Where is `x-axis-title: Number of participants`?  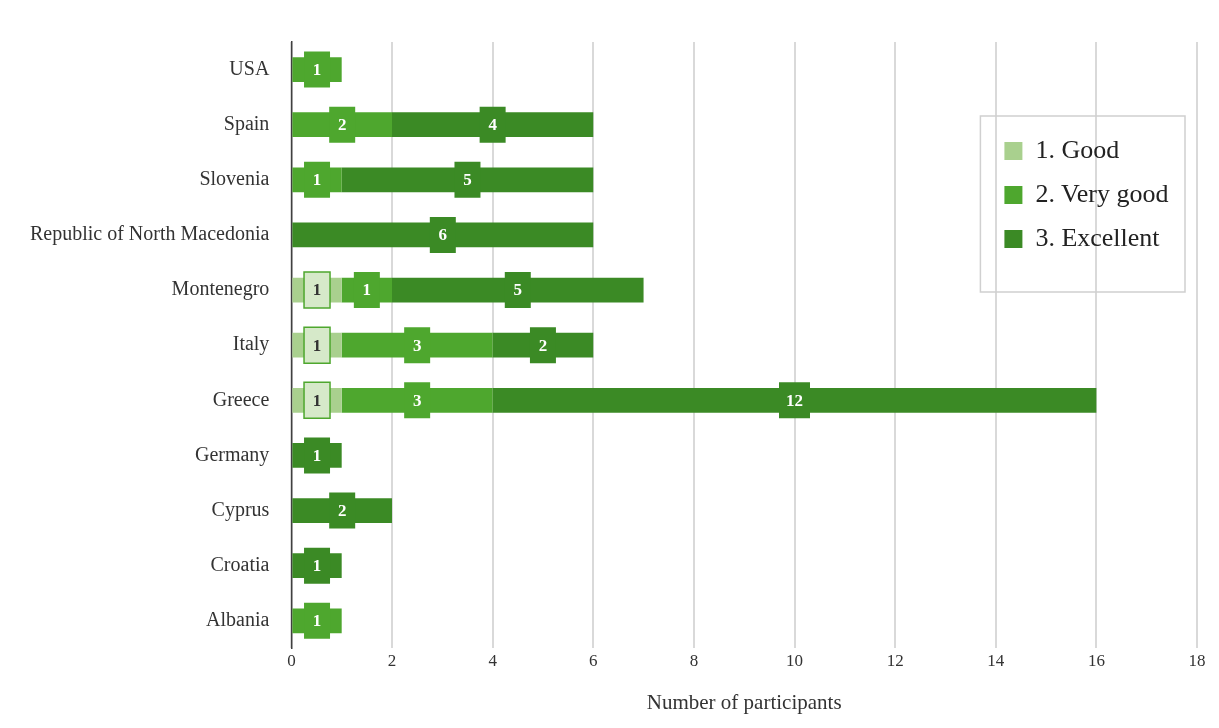
x-axis-title: Number of participants is located at coordinates (744, 701).